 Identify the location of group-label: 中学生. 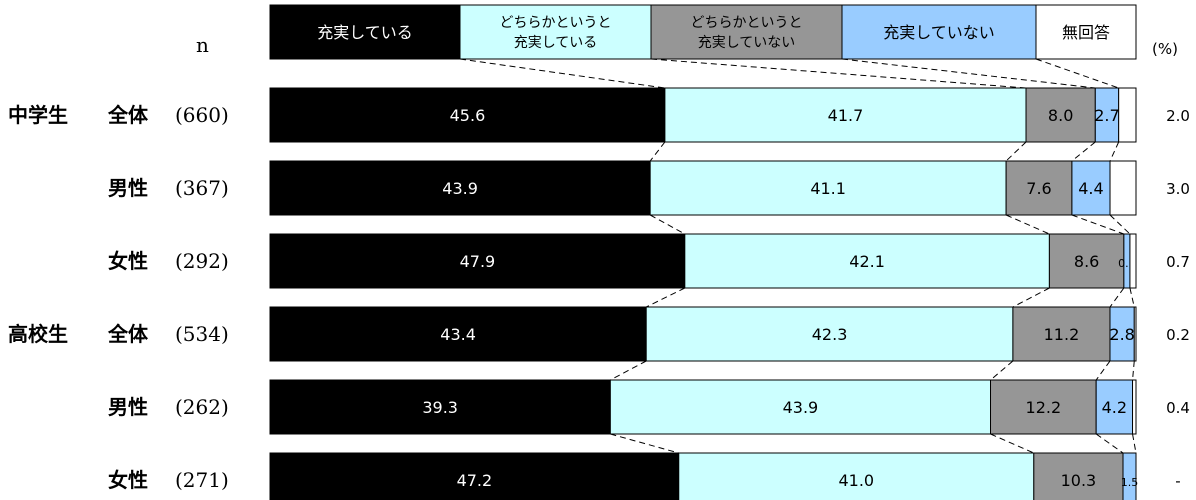
(38, 115).